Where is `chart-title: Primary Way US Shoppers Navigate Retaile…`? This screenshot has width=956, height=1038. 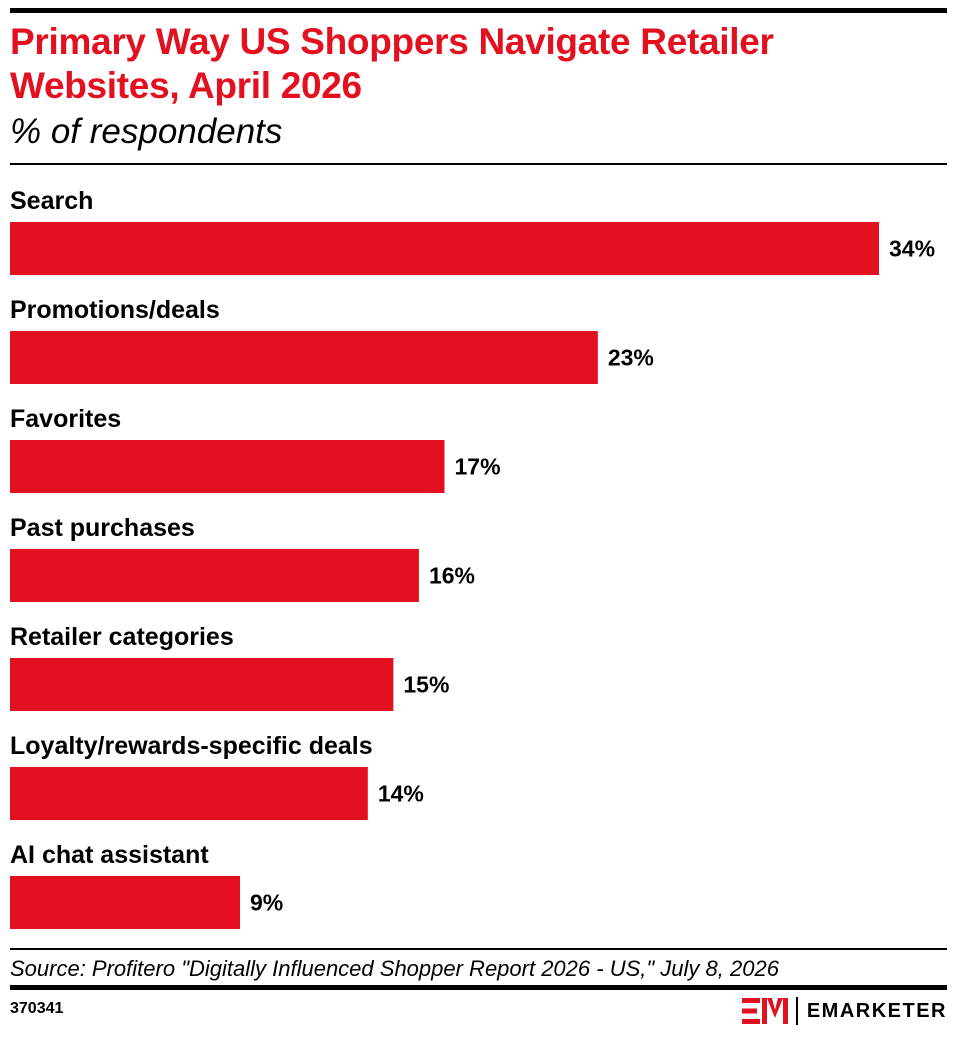
chart-title: Primary Way US Shoppers Navigate Retaile… is located at coordinates (392, 63).